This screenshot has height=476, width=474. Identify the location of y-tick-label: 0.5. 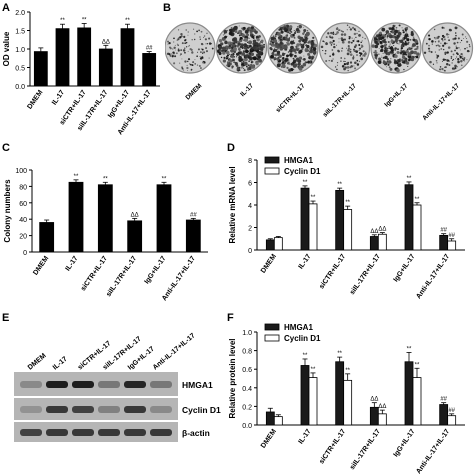
(20, 69).